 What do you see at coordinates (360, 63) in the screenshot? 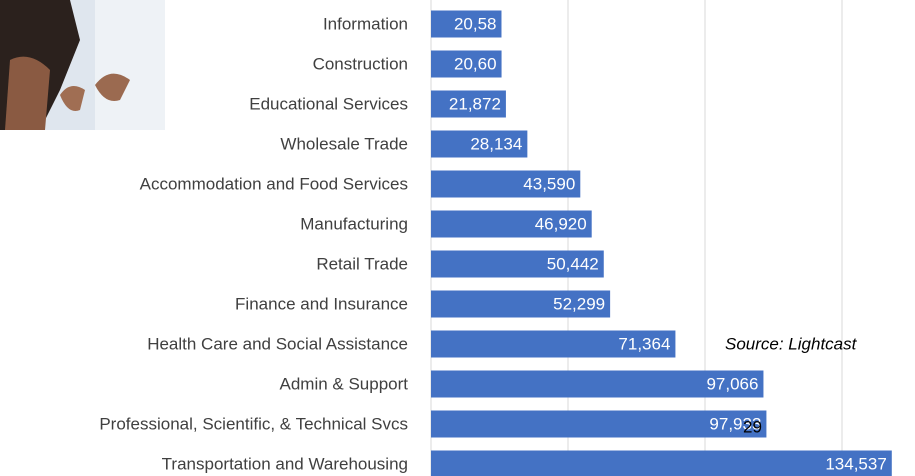
I see `y-tick-label: Construction` at bounding box center [360, 63].